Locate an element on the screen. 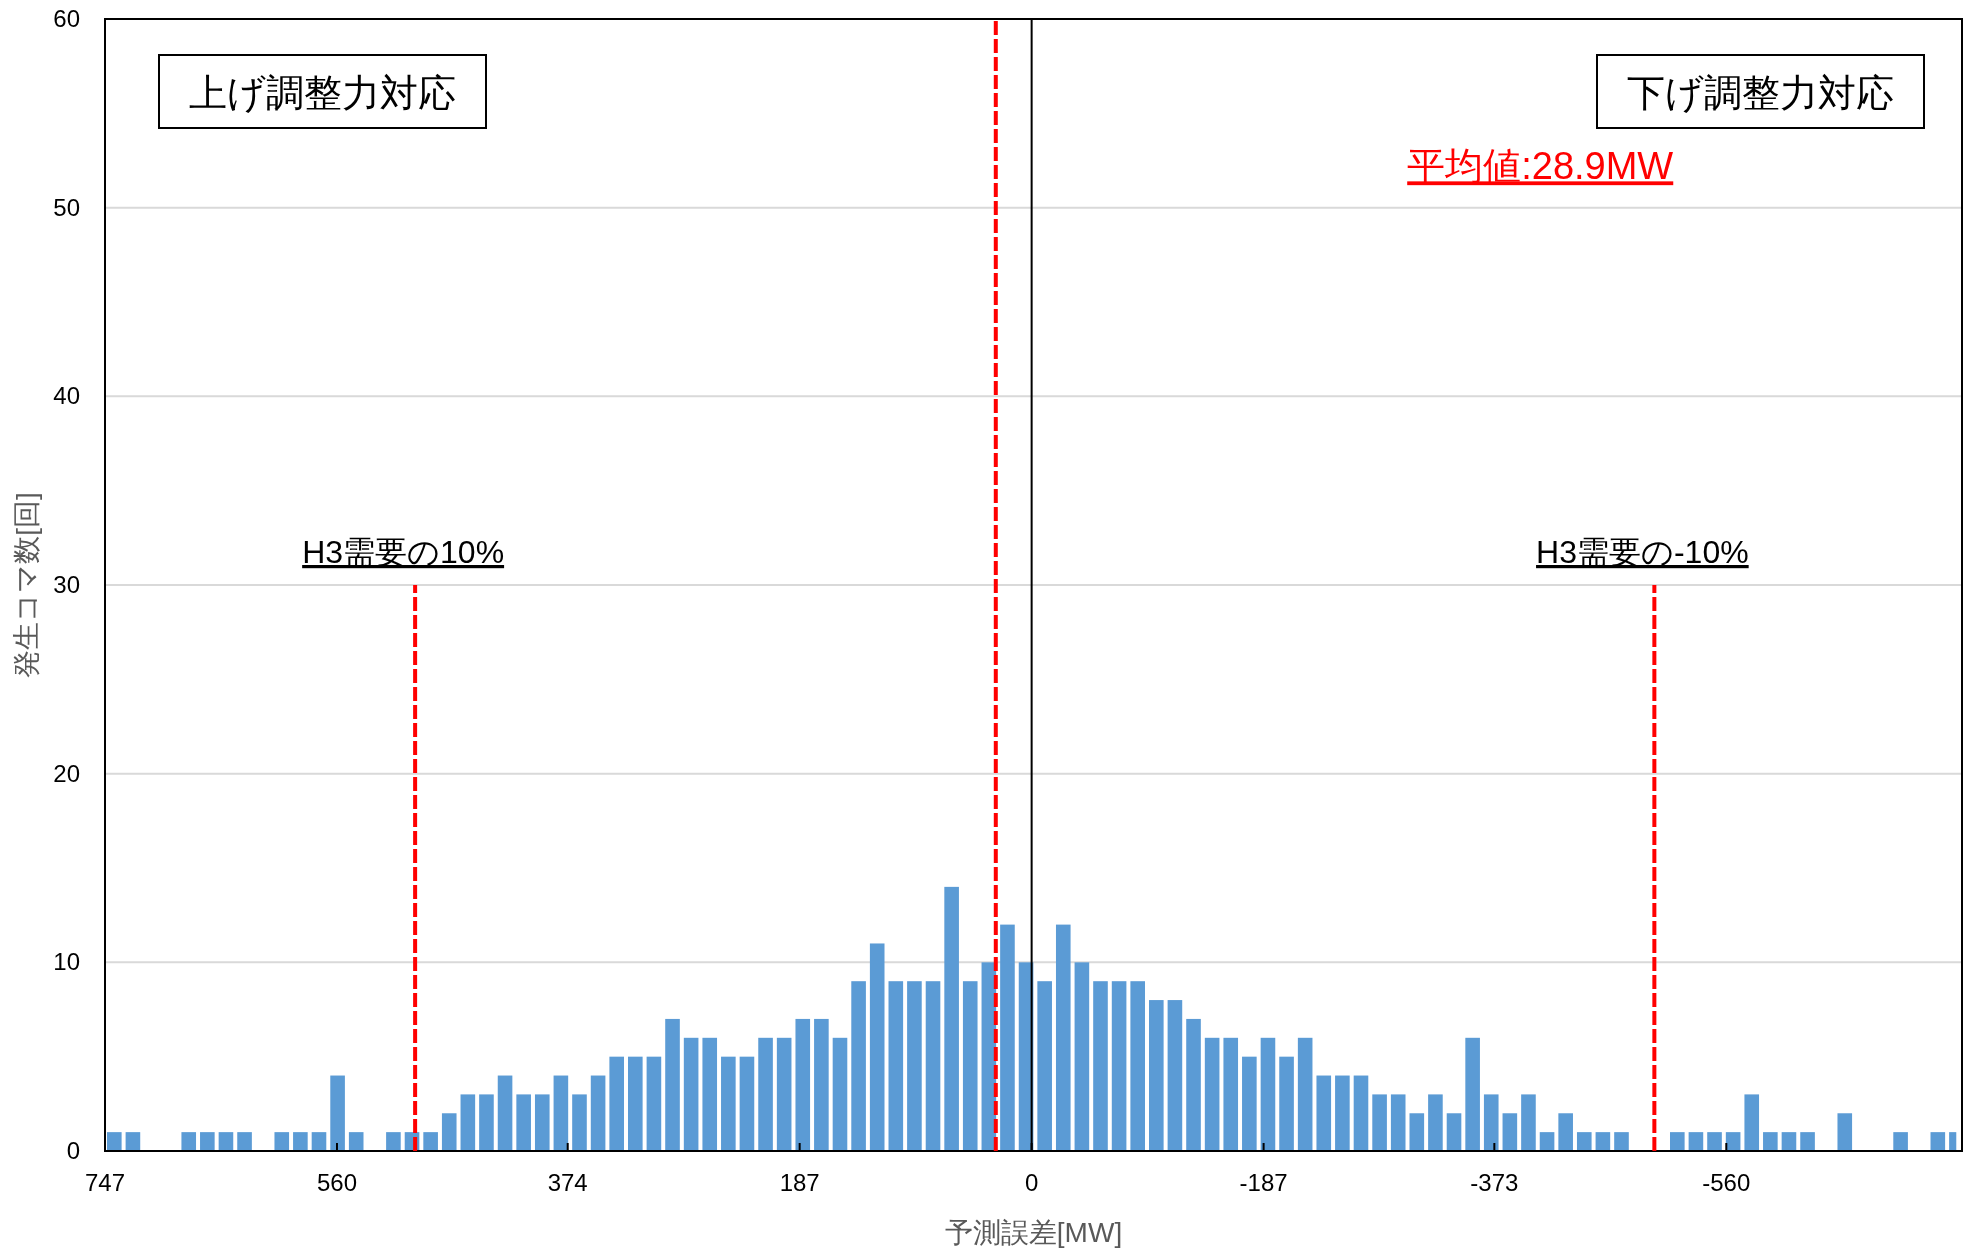  x-tick-label: 747 is located at coordinates (105, 1182).